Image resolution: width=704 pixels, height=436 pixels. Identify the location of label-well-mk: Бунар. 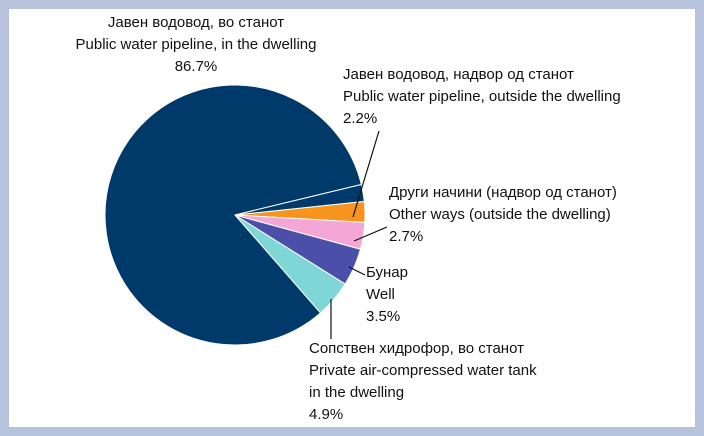
(387, 272).